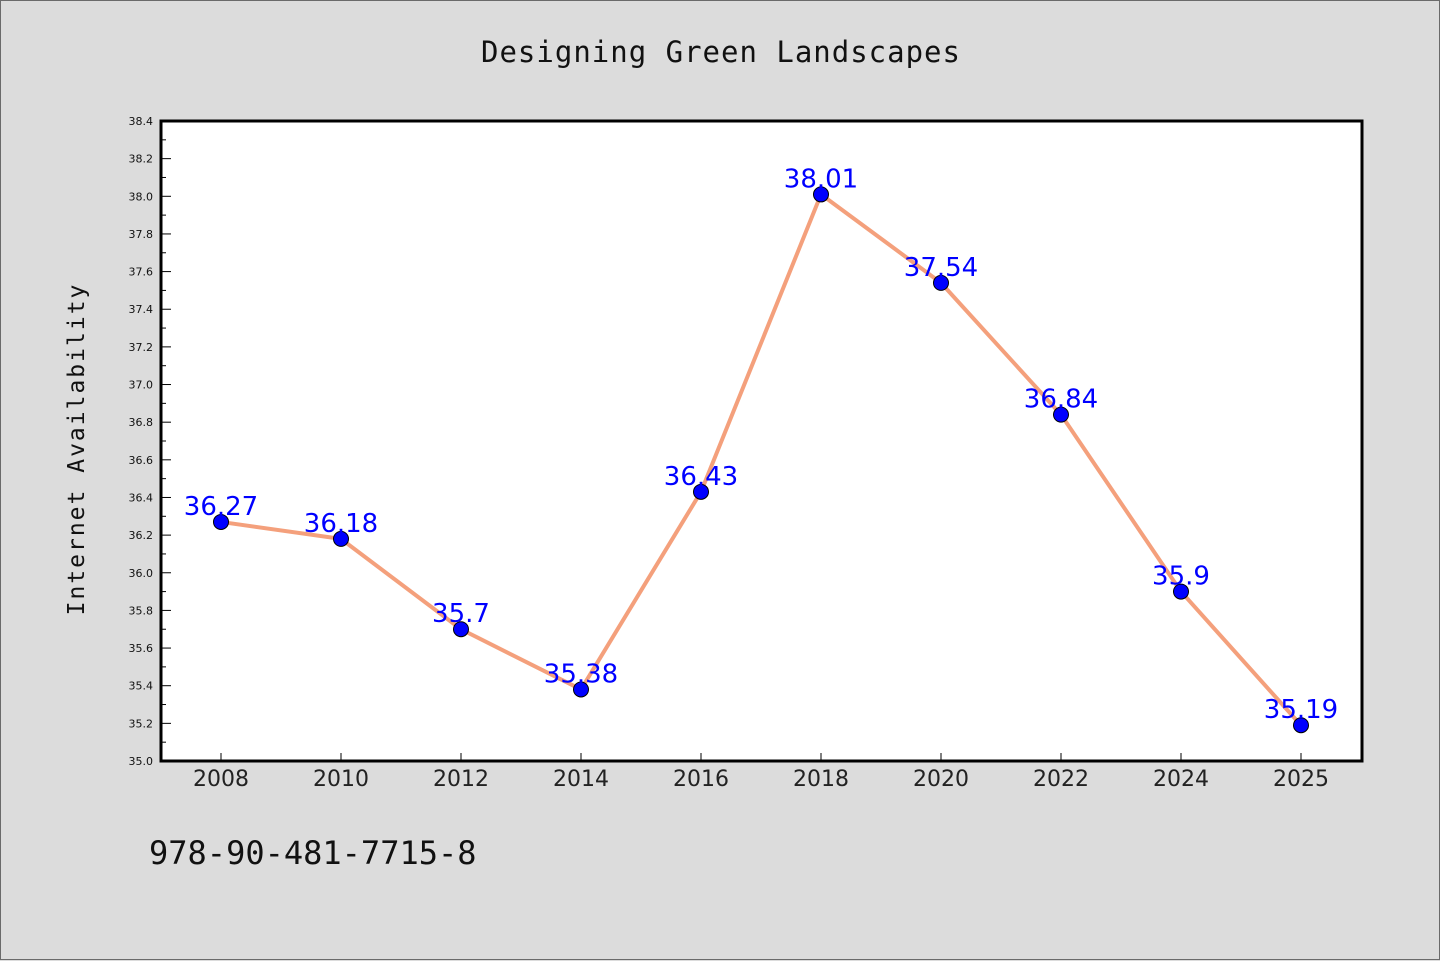 This screenshot has width=1440, height=961. I want to click on isbn-text: 978-90-481-7715-8, so click(313, 853).